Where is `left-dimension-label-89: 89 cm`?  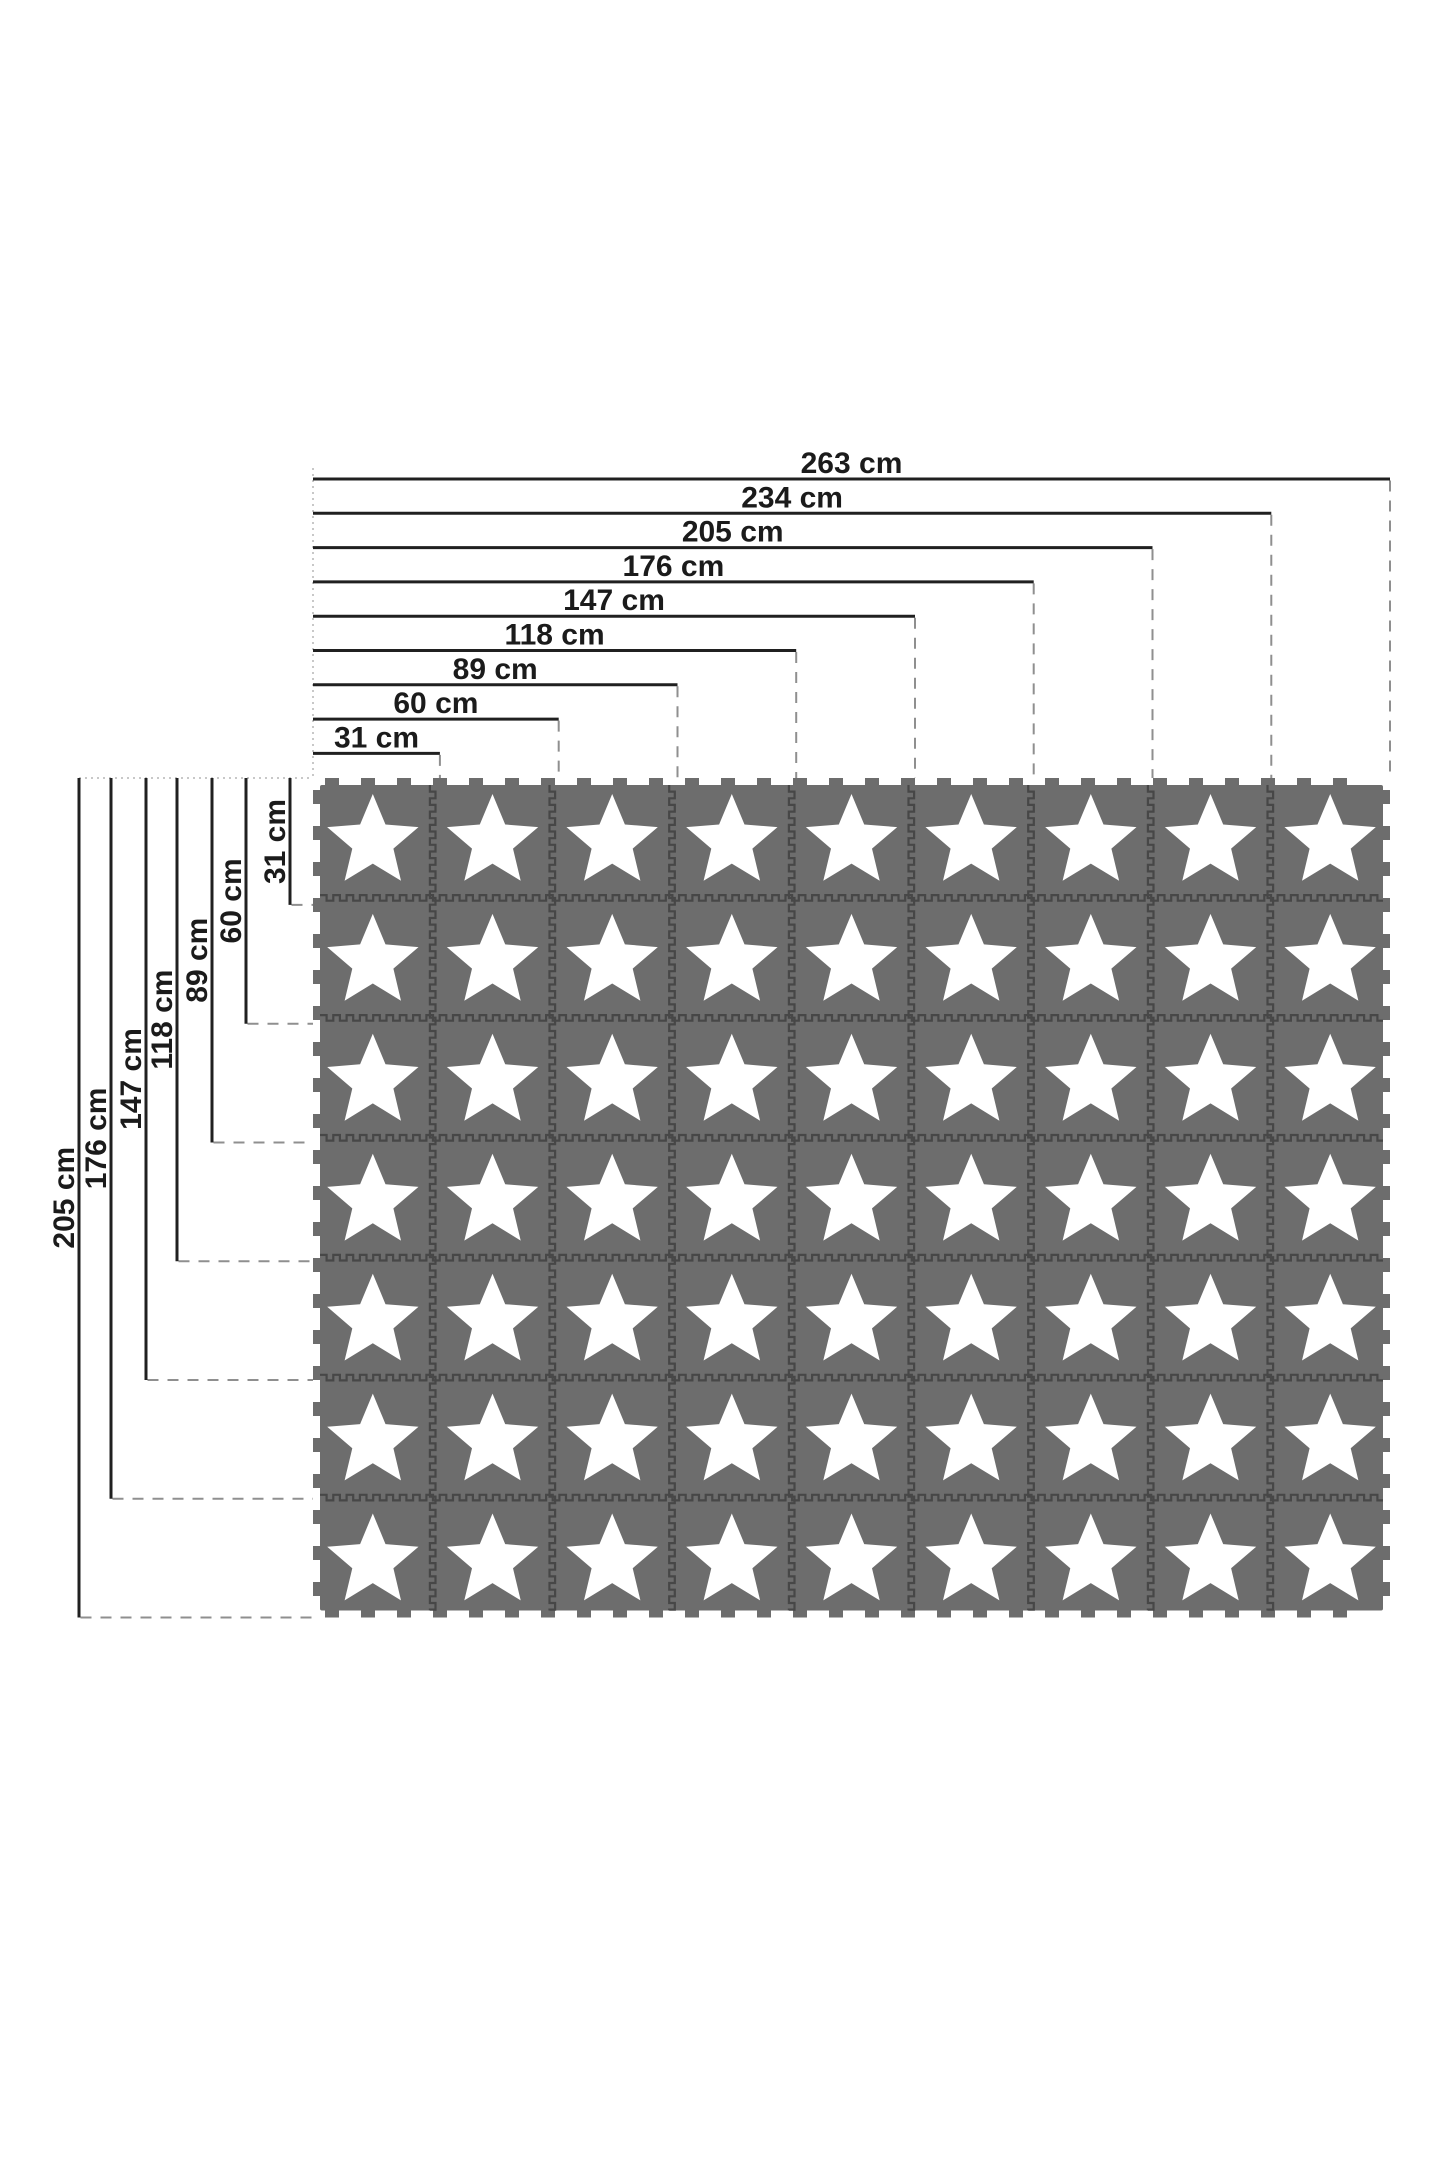
left-dimension-label-89: 89 cm is located at coordinates (197, 960).